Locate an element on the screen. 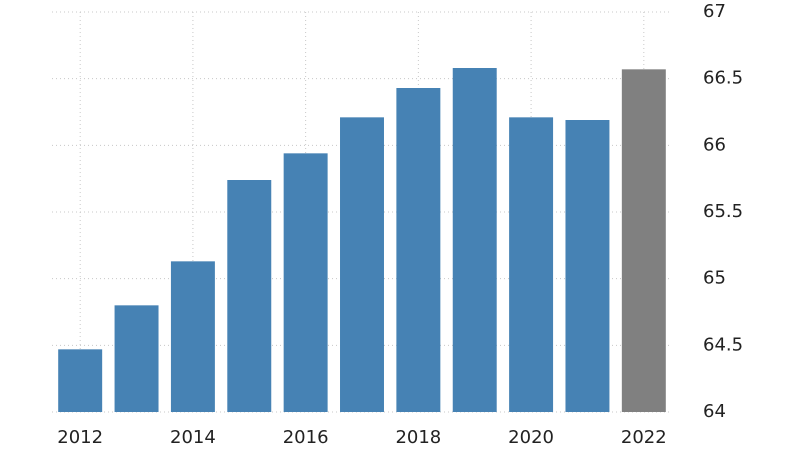 The image size is (800, 450). x-tick-label: 2016 is located at coordinates (306, 437).